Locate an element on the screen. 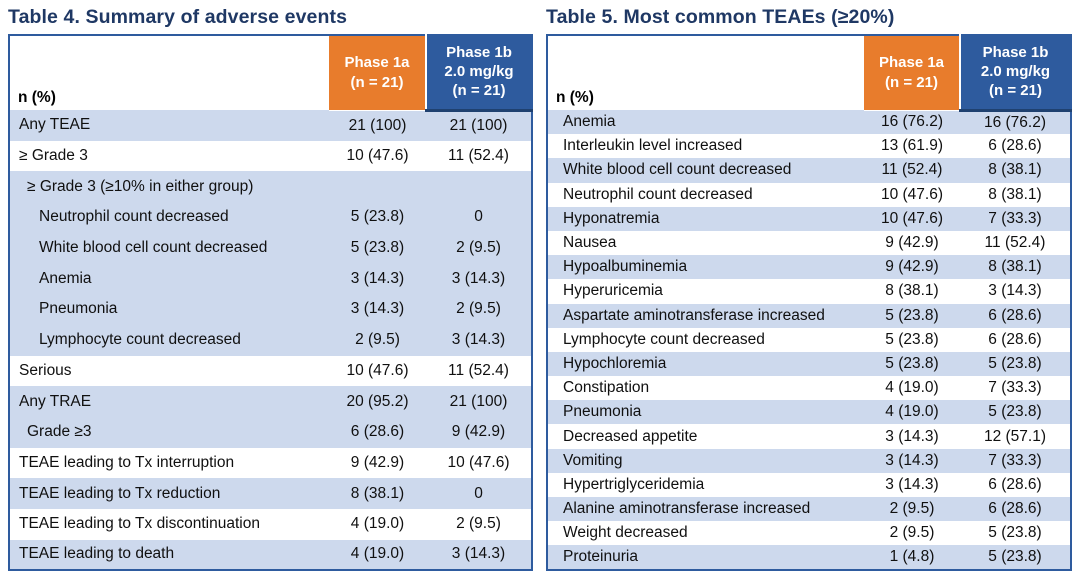 The image size is (1080, 578). value-phase-1a: 21 (100) is located at coordinates (377, 125).